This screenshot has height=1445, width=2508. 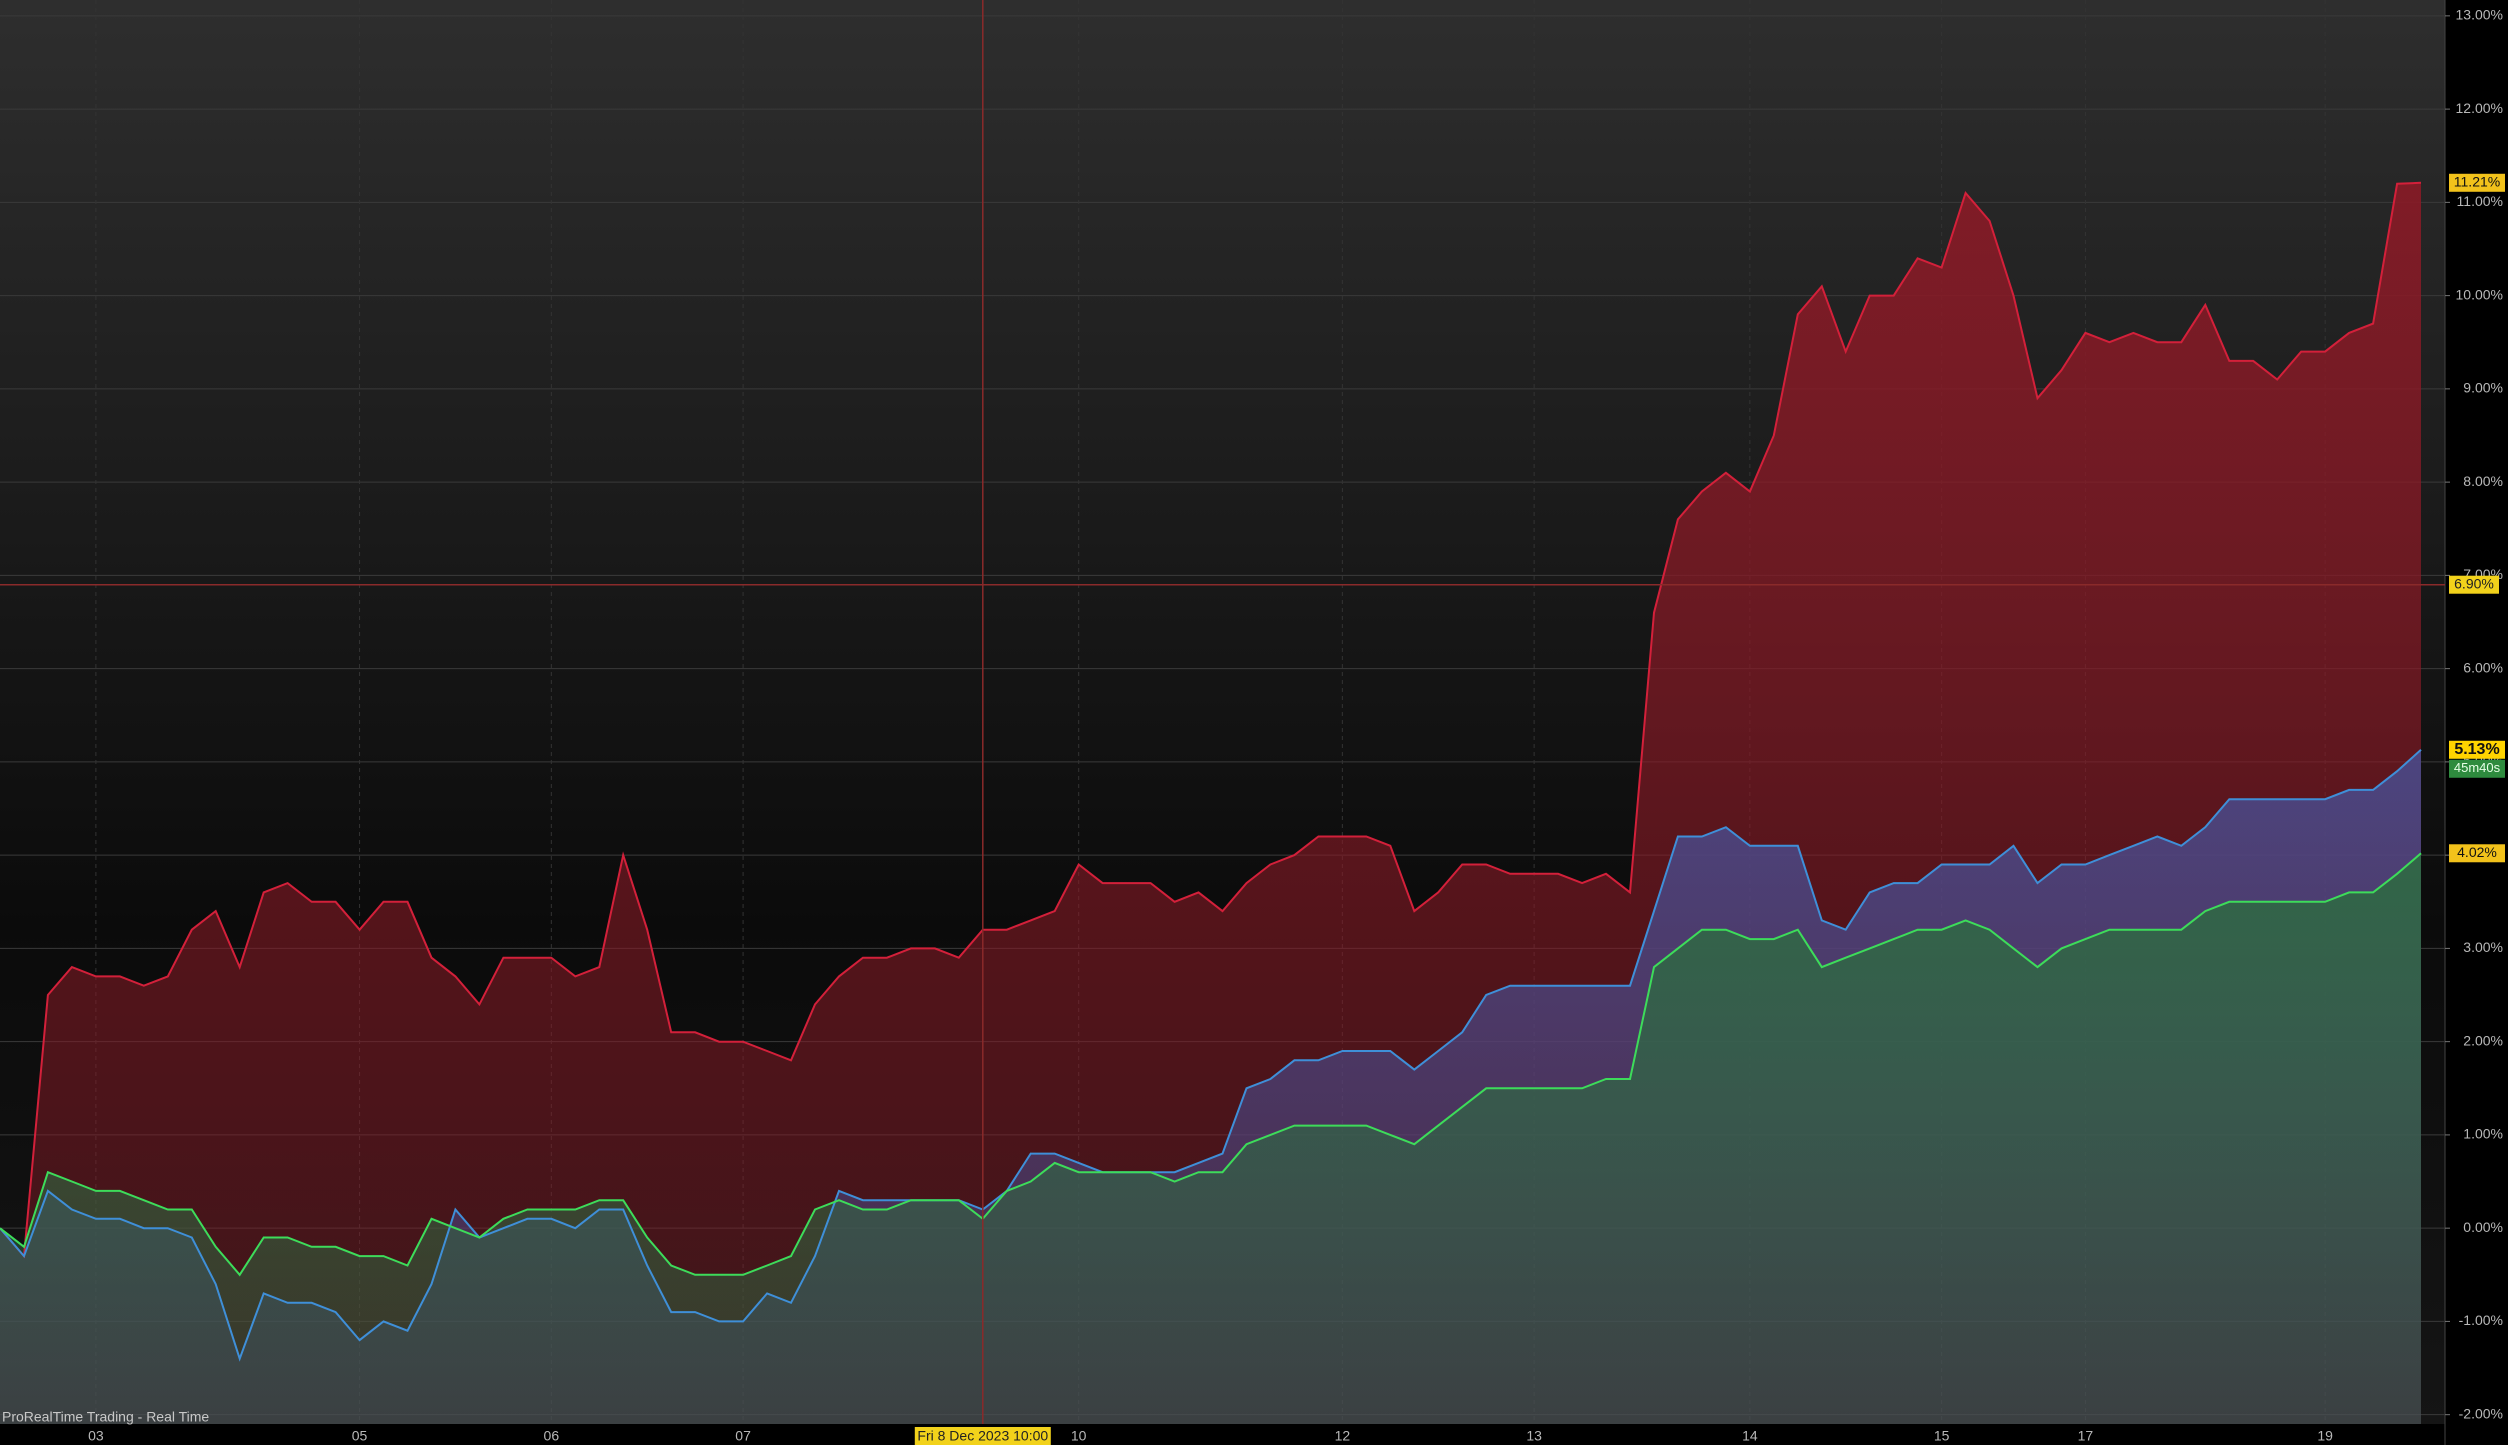 What do you see at coordinates (2483, 947) in the screenshot?
I see `y-tick-label: 3.00%` at bounding box center [2483, 947].